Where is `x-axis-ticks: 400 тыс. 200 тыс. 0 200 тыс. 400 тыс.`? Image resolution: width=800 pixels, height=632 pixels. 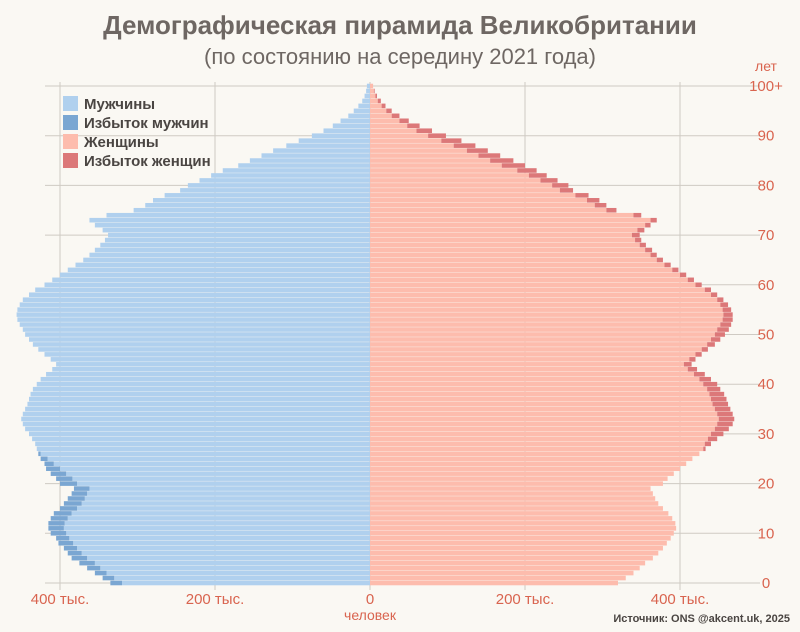 x-axis-ticks: 400 тыс. 200 тыс. 0 200 тыс. 400 тыс. is located at coordinates (370, 599).